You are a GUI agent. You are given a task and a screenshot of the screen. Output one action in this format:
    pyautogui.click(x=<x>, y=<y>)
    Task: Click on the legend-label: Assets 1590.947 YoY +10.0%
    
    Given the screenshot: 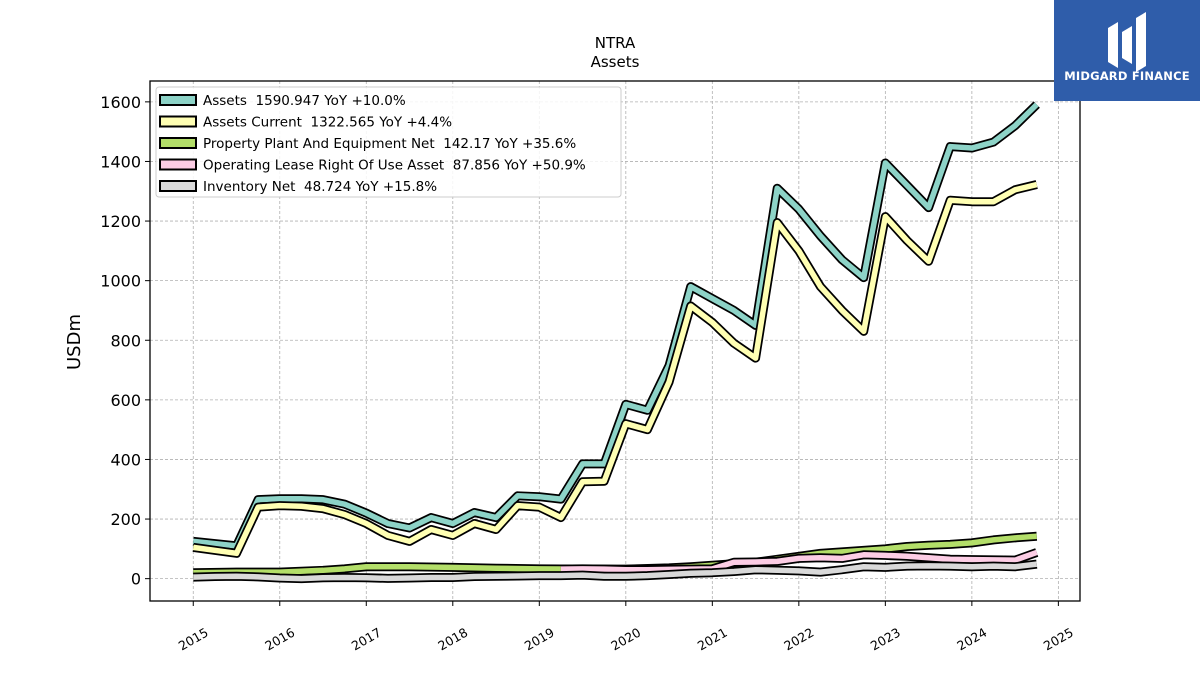 What is the action you would take?
    pyautogui.click(x=304, y=101)
    